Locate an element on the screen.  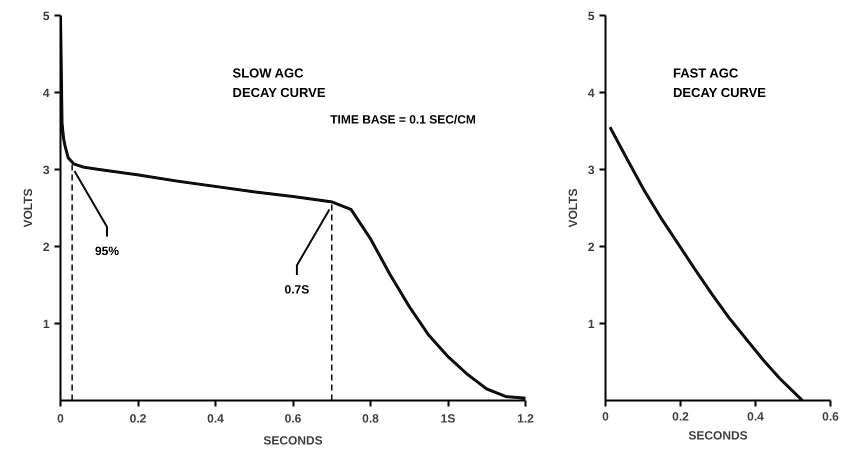
text: SLOW AGC DECAY CURVE is located at coordinates (279, 83).